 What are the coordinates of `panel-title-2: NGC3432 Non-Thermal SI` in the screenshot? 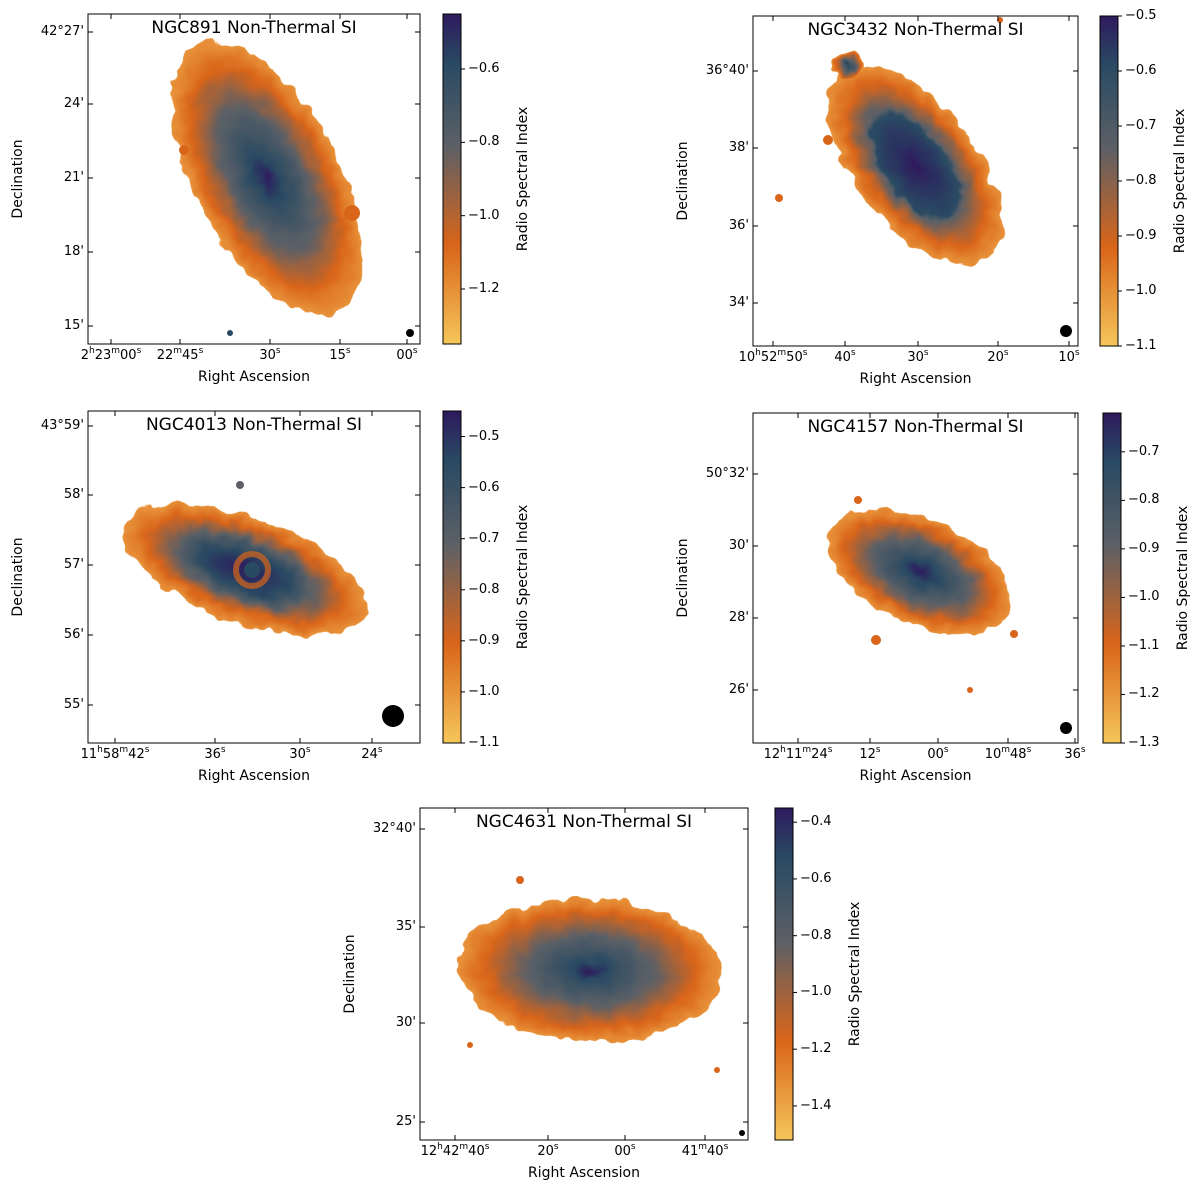 It's located at (915, 30).